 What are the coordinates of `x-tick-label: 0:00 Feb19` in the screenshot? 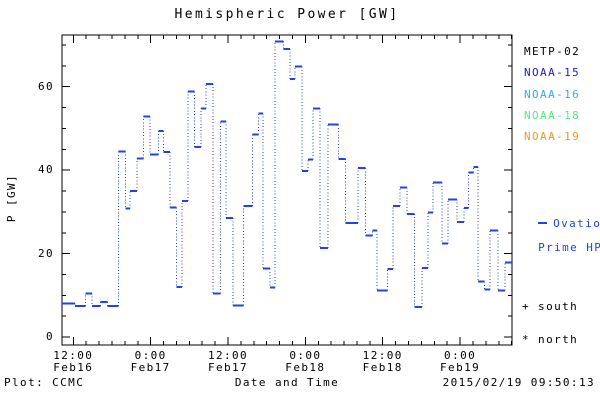 It's located at (460, 361).